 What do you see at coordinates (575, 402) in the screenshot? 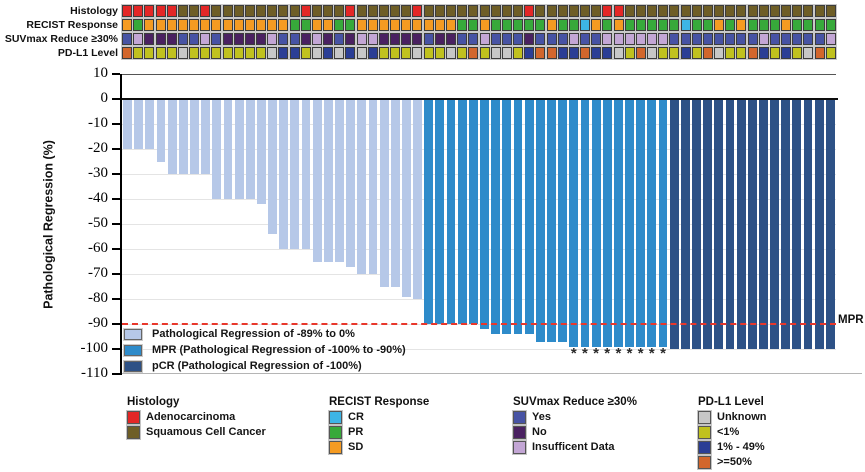
I see `legend-group-title: SUVmax Reduce ≥30%` at bounding box center [575, 402].